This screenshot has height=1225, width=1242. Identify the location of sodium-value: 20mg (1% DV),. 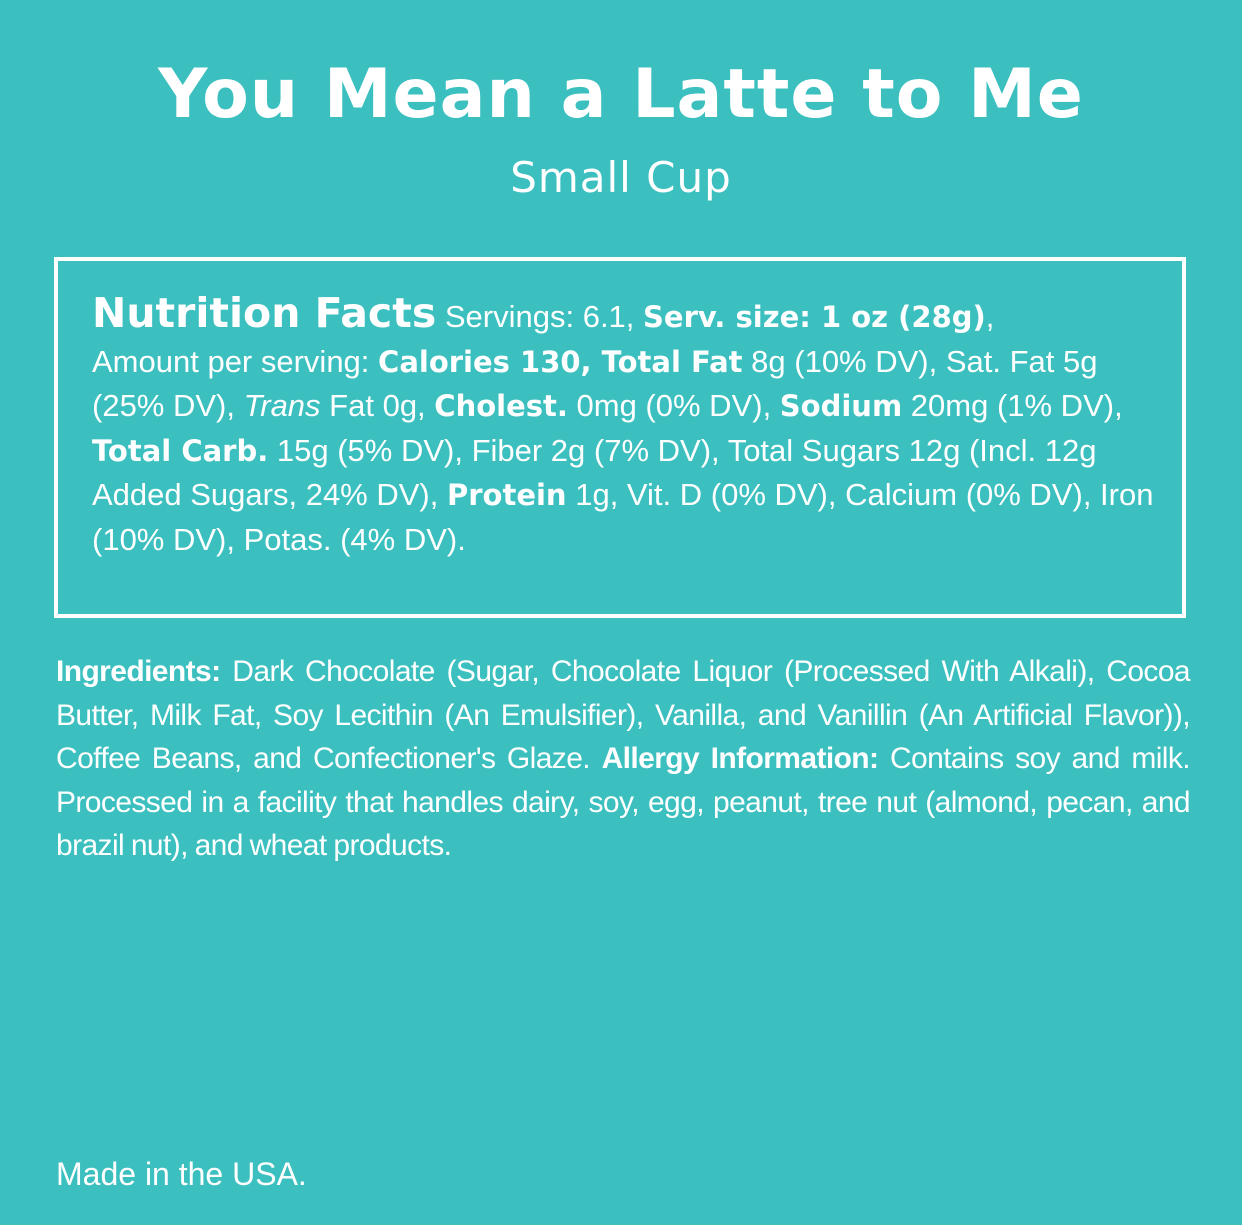
(1012, 405).